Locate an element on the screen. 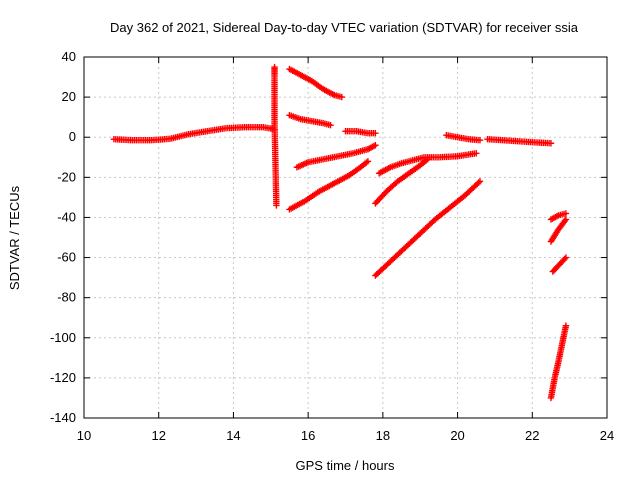 This screenshot has width=640, height=480. y-axis-label: SDTVAR / TECUs is located at coordinates (14, 237).